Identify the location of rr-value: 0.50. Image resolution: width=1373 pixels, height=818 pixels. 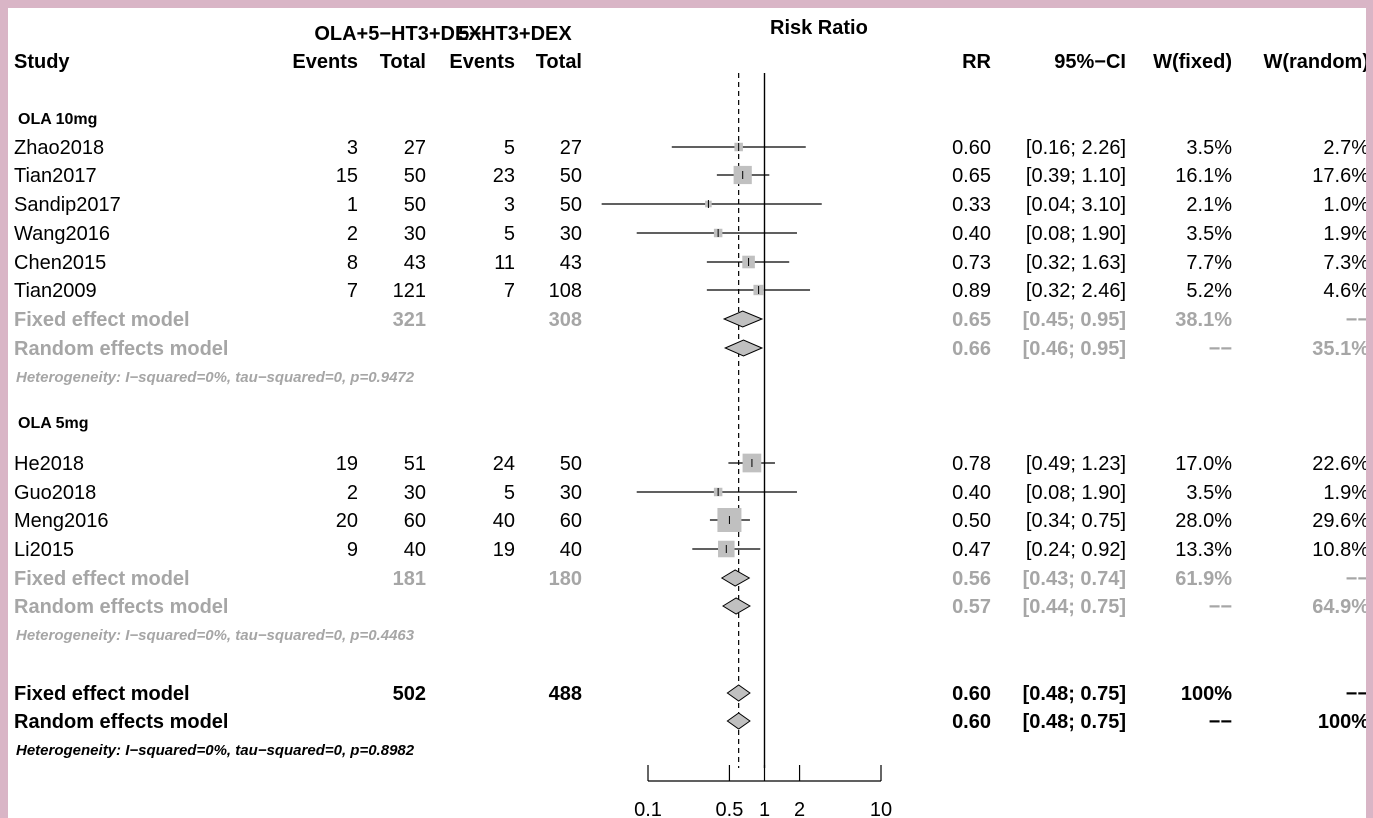
(971, 521).